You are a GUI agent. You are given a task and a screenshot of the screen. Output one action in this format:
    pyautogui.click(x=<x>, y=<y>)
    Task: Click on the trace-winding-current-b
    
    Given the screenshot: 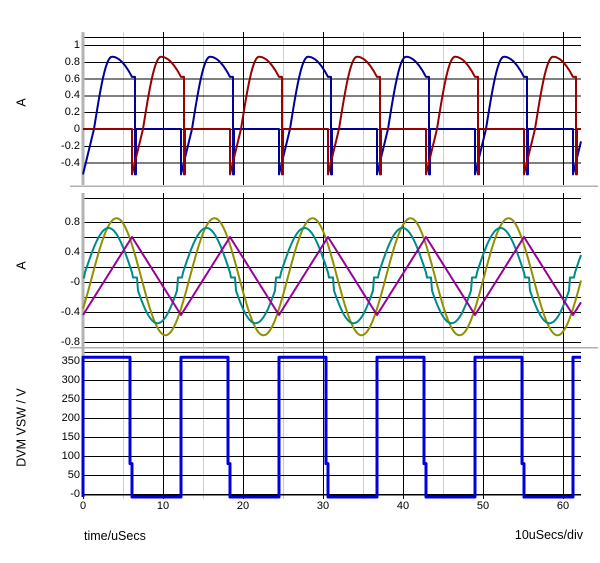 What is the action you would take?
    pyautogui.click(x=332, y=276)
    